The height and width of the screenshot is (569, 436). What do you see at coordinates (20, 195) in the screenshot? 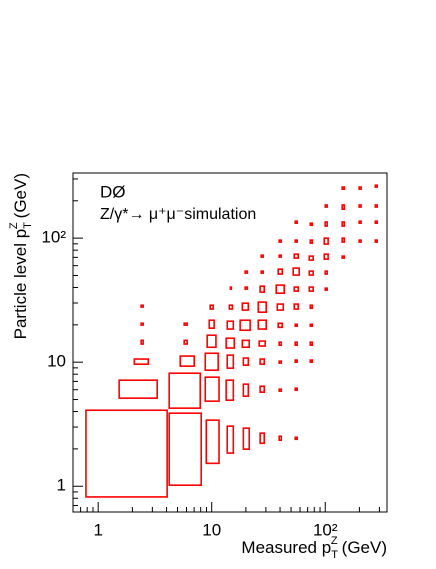
I see `y-title-suffix: (GeV)` at bounding box center [20, 195].